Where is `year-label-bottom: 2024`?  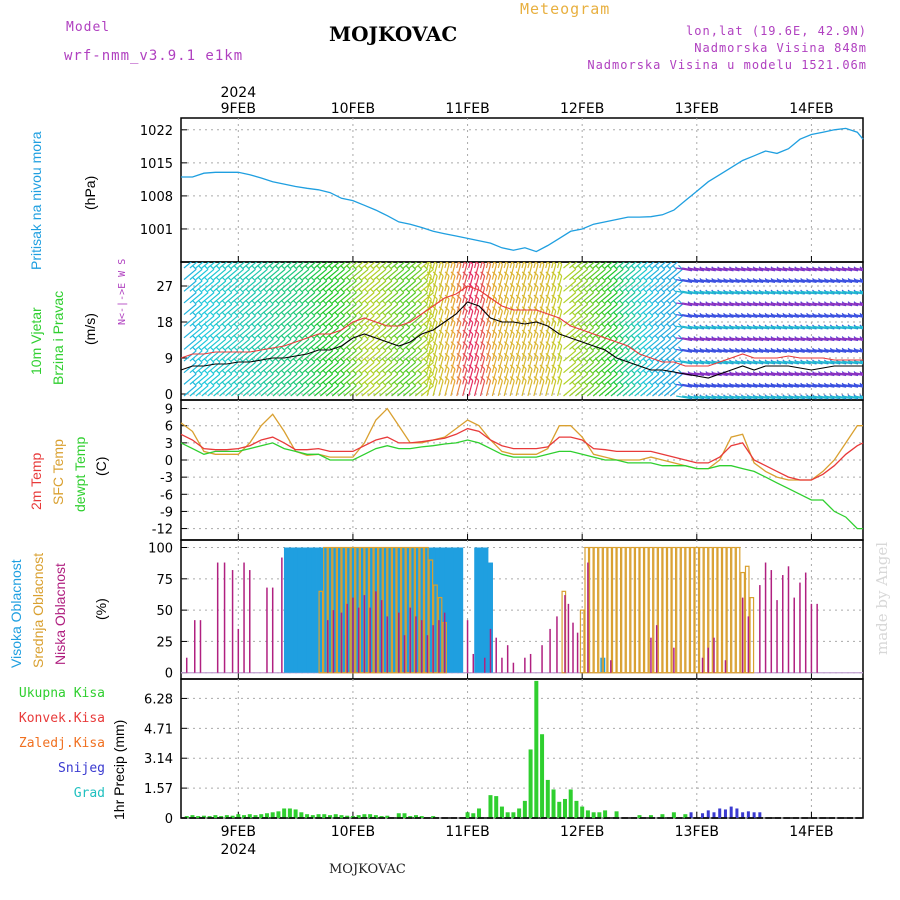
year-label-bottom: 2024 is located at coordinates (238, 850).